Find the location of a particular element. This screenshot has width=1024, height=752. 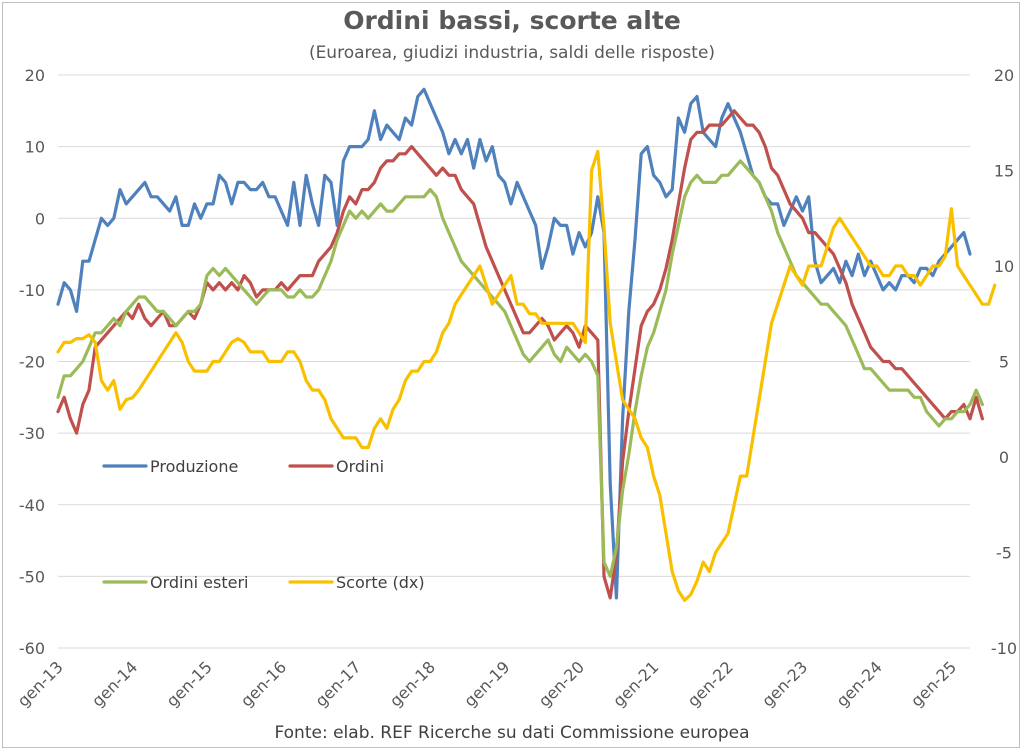

x-tick-label: gen-19 is located at coordinates (486, 683).